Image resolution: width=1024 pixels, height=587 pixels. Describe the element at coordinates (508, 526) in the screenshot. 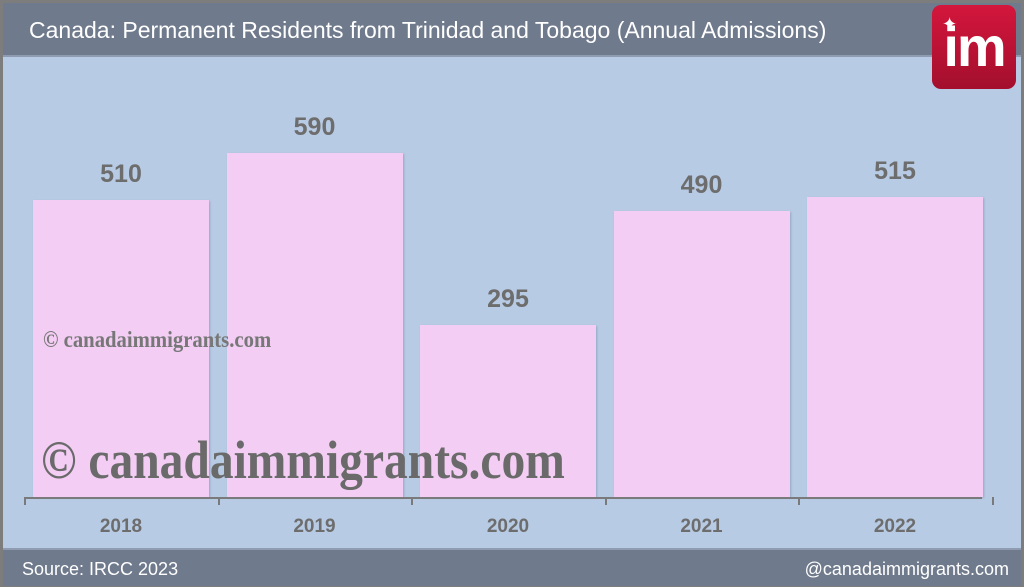

I see `x-tick-label-2020: 2020` at that location.